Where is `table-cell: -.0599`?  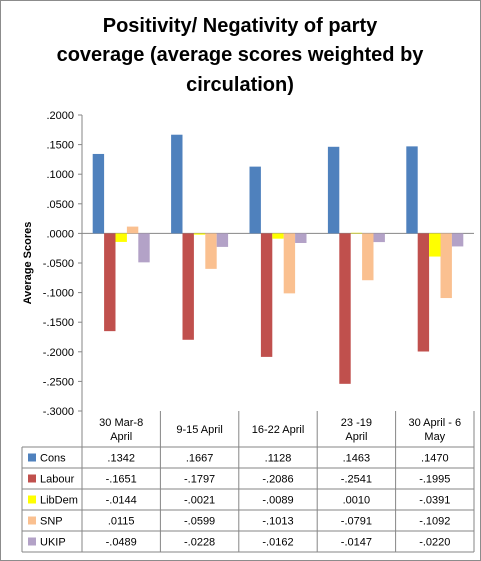
table-cell: -.0599 is located at coordinates (199, 522).